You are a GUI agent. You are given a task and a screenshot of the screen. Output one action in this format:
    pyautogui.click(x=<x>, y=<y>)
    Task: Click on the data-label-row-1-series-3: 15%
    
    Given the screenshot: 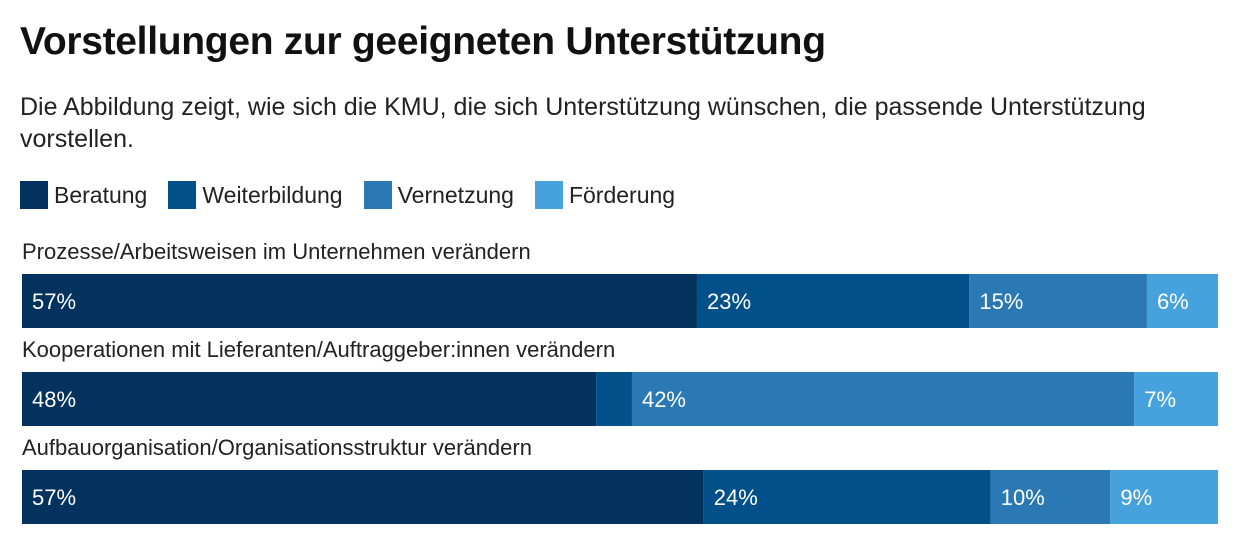 What is the action you would take?
    pyautogui.click(x=1001, y=301)
    